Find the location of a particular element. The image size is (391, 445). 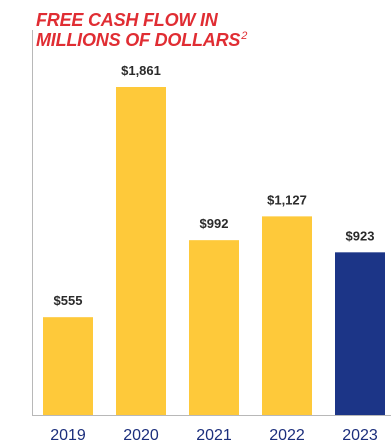

chart-title-line-2: MILLIONS OF DOLLARS2 is located at coordinates (141, 40).